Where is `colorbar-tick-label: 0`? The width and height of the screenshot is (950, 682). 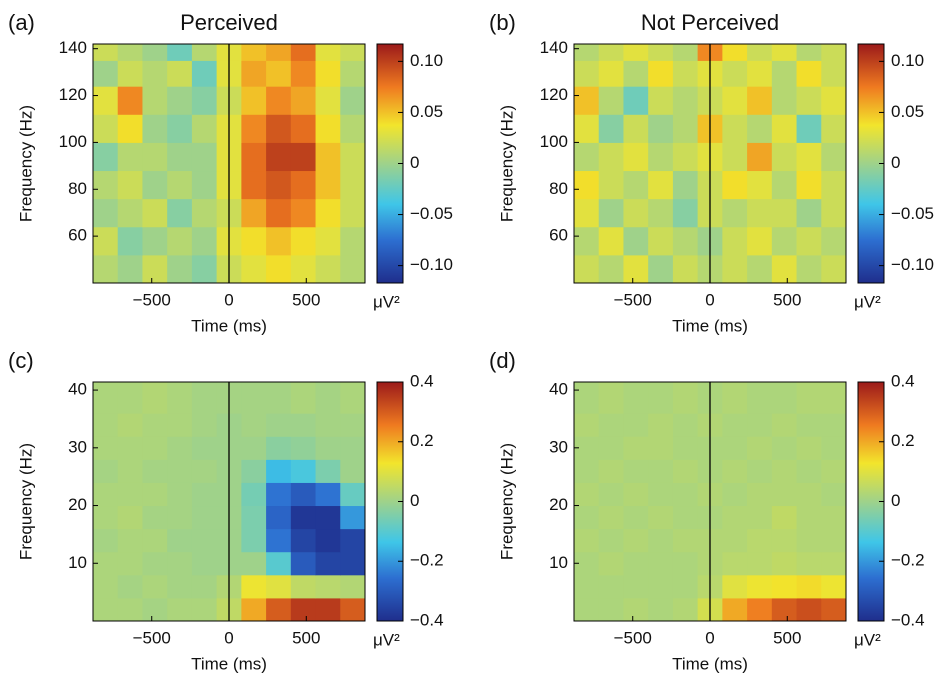 colorbar-tick-label: 0 is located at coordinates (414, 500).